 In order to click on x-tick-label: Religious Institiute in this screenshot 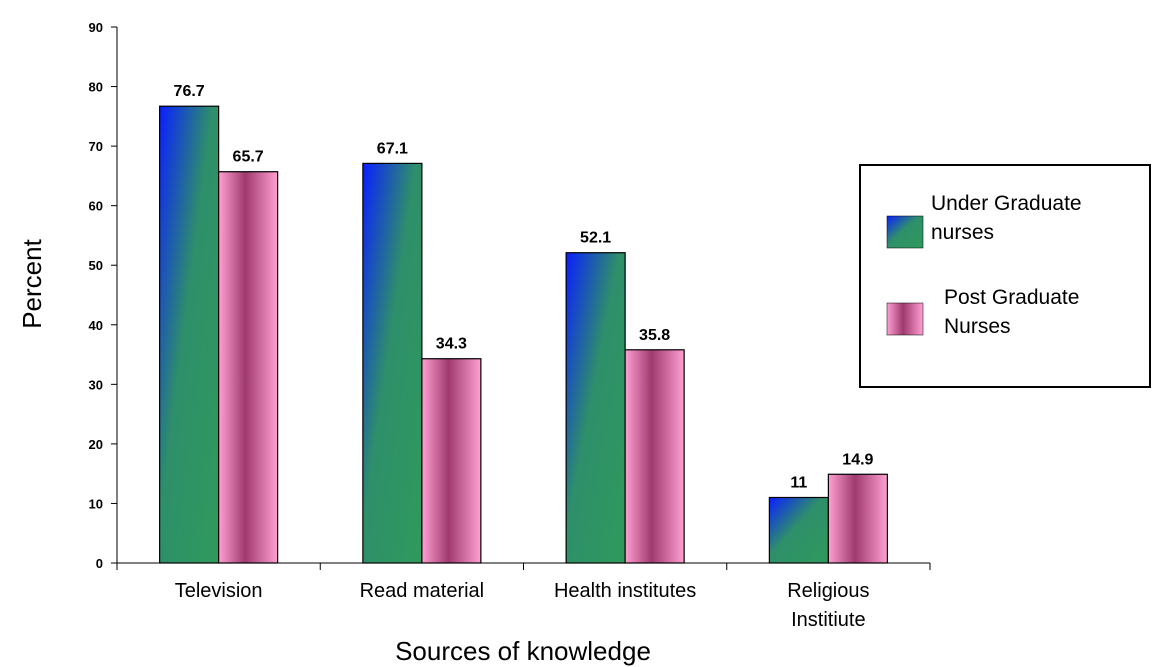, I will do `click(828, 605)`.